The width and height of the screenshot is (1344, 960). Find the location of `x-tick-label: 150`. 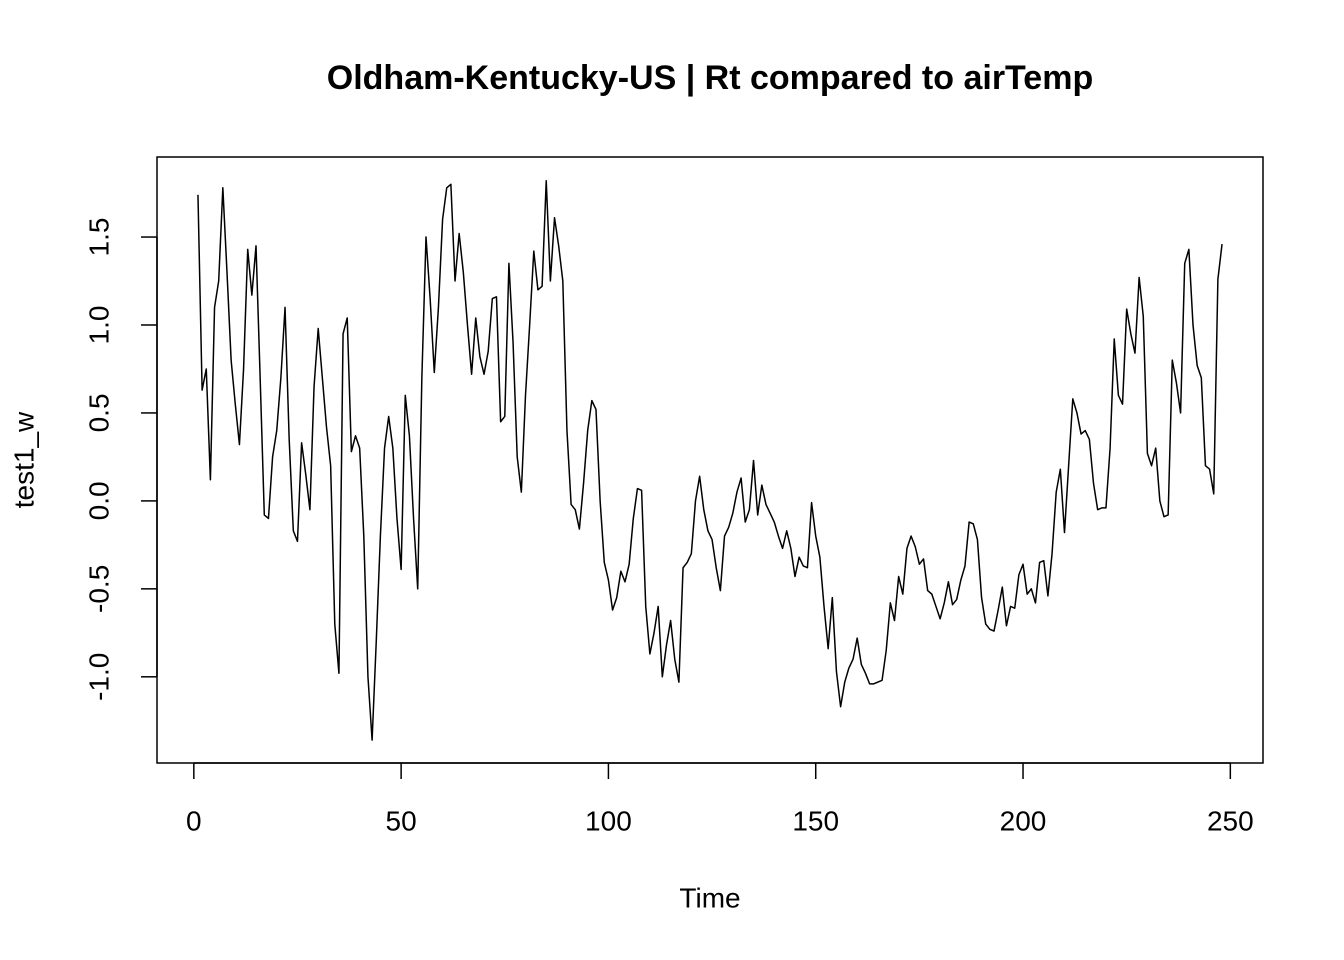

x-tick-label: 150 is located at coordinates (815, 820).